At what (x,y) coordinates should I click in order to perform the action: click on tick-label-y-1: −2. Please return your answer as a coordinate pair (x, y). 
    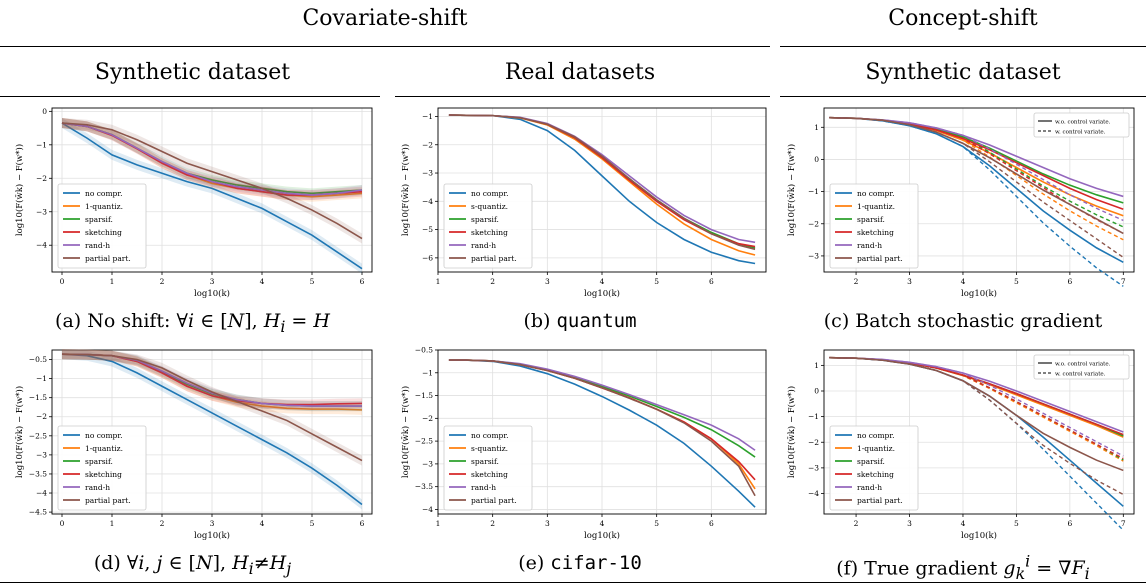
    Looking at the image, I should click on (427, 144).